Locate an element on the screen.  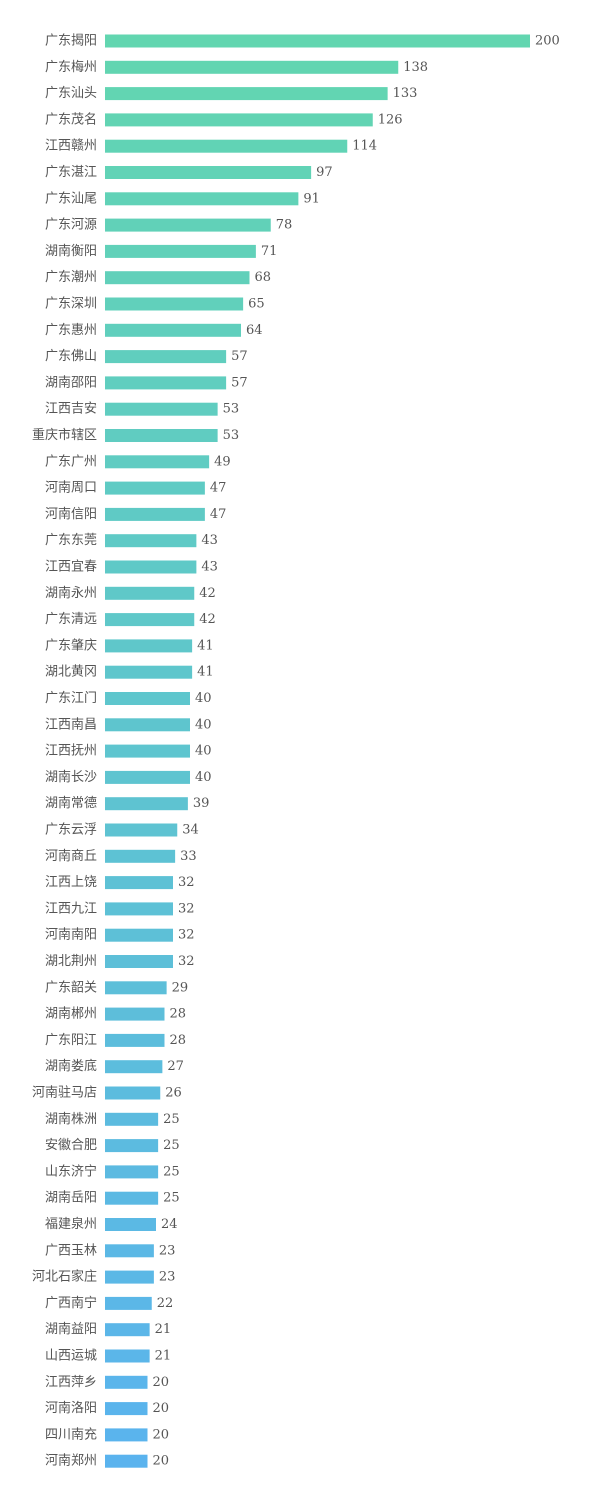
bar-row: 湖南岳阳 25 is located at coordinates (112, 1198).